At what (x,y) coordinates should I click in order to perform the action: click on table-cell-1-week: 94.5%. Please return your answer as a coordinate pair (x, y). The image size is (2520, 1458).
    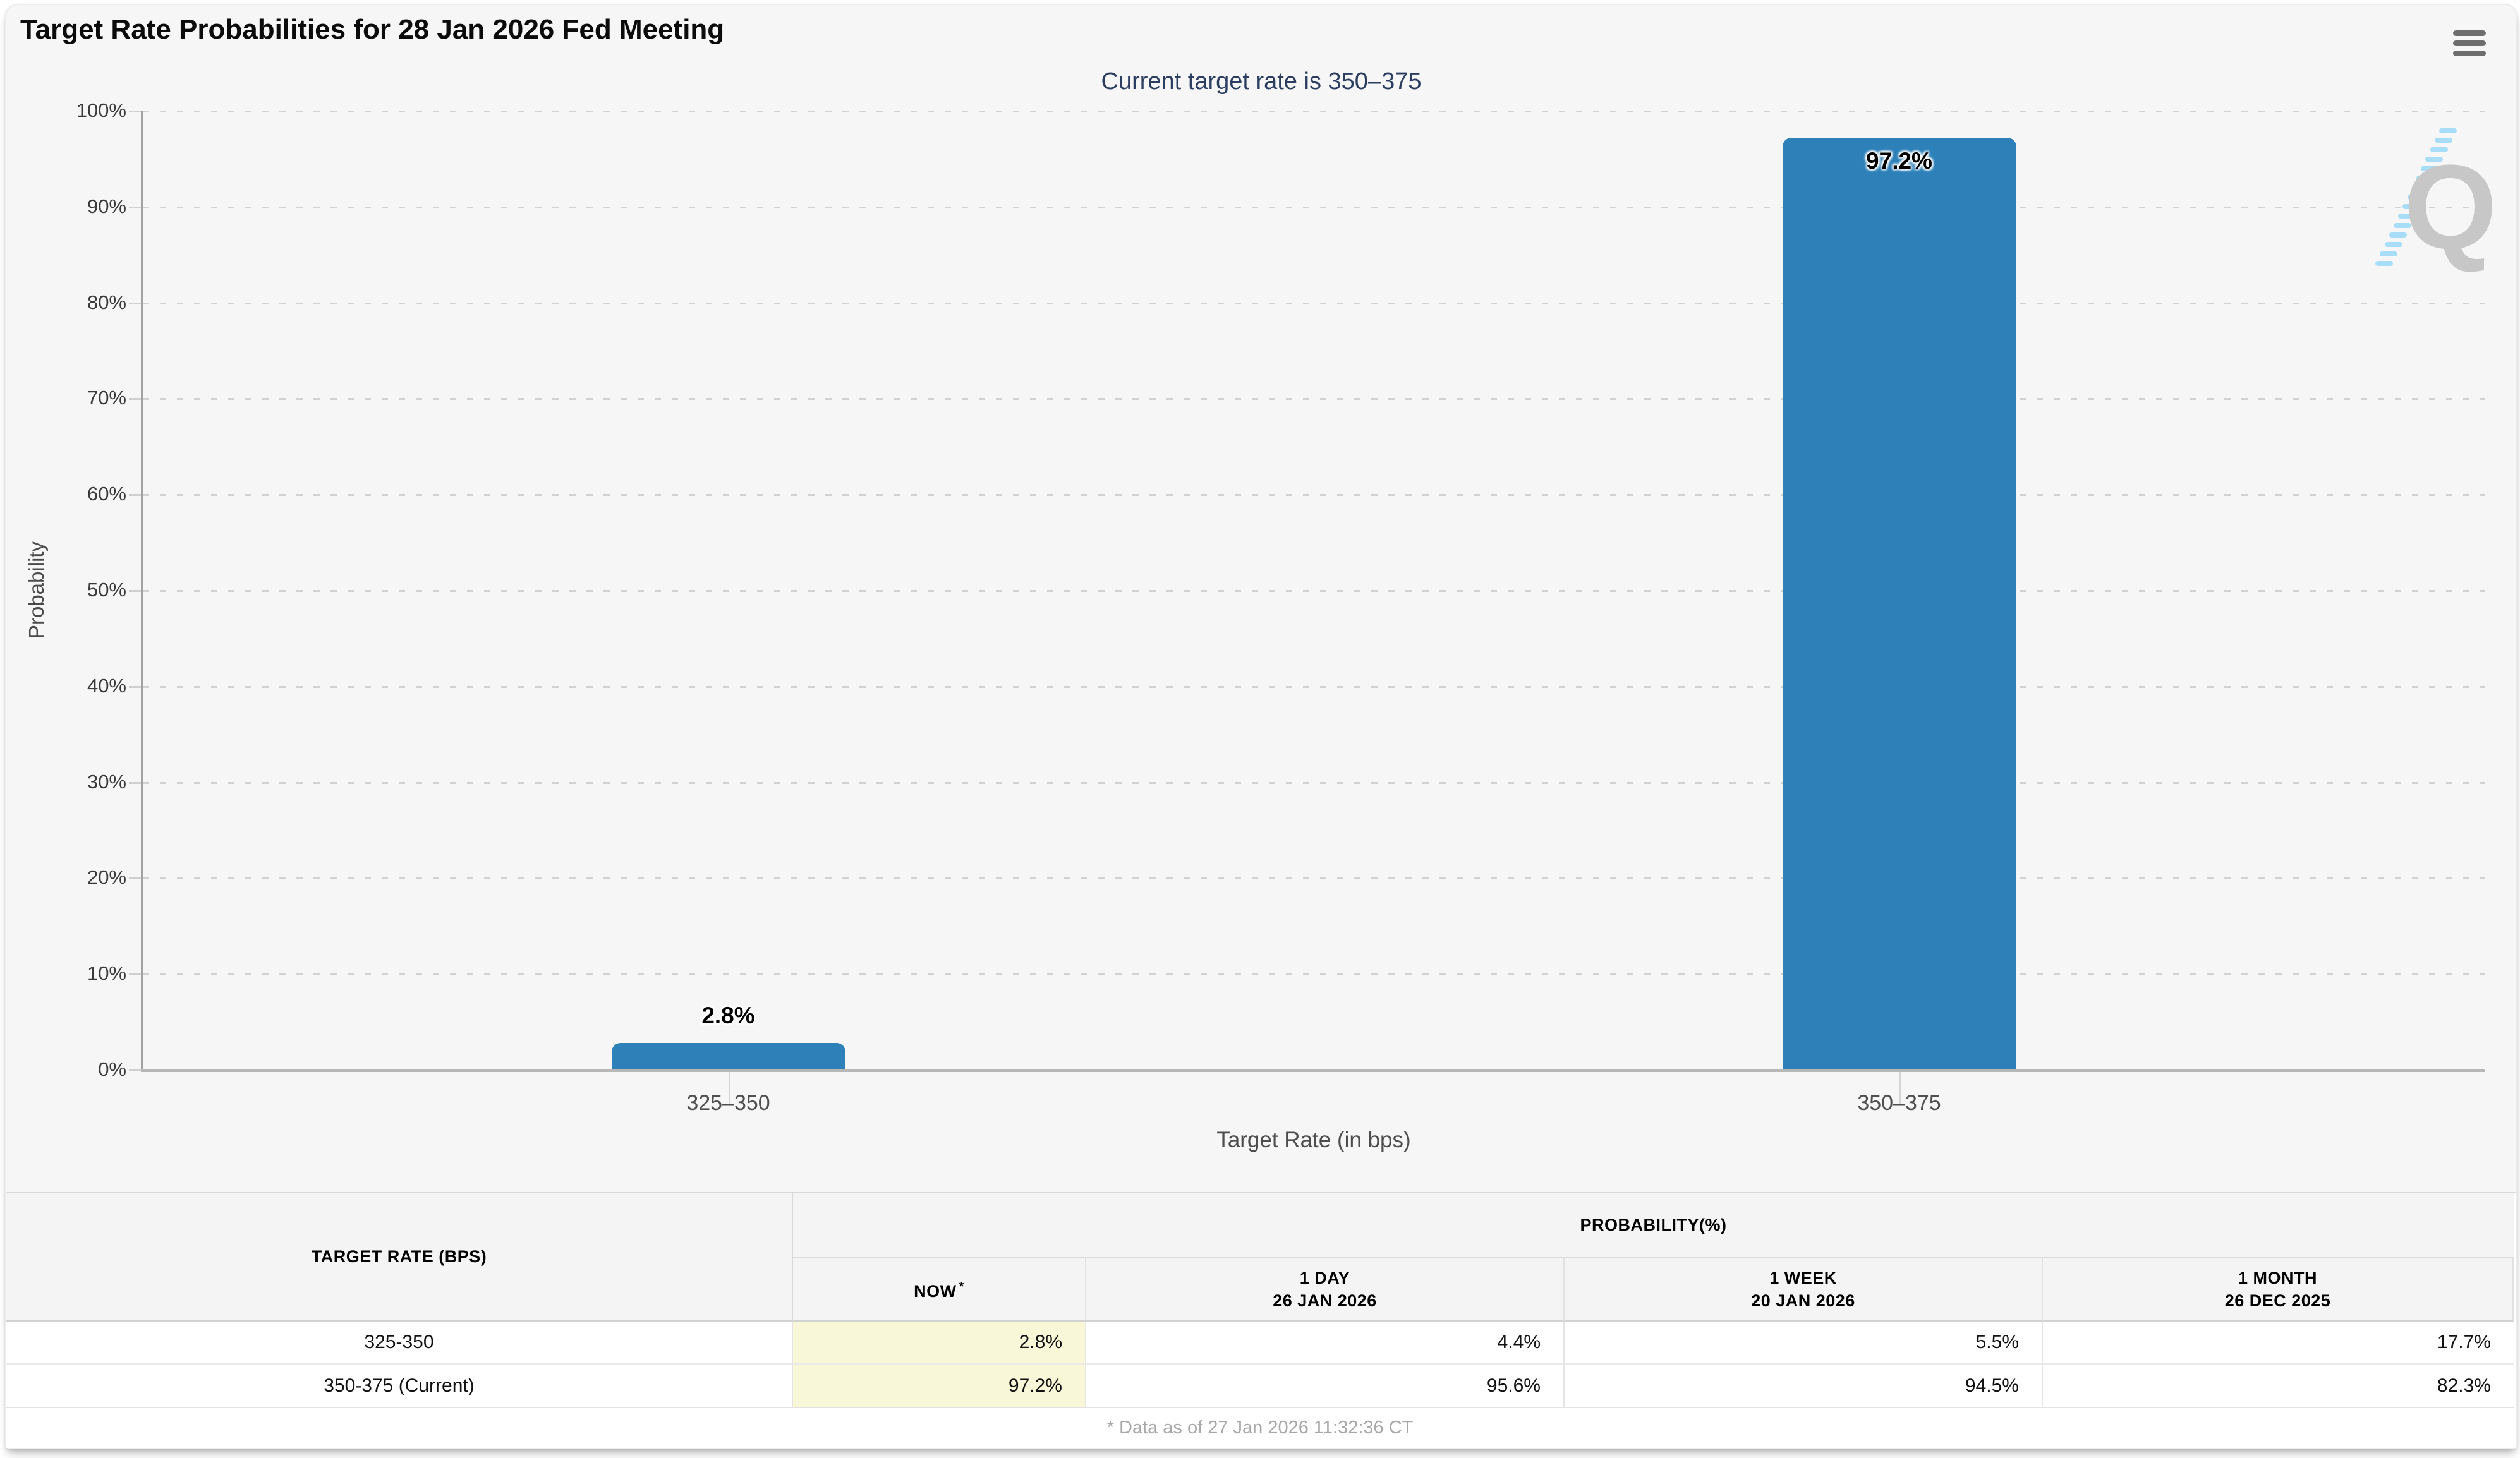
    Looking at the image, I should click on (1804, 1386).